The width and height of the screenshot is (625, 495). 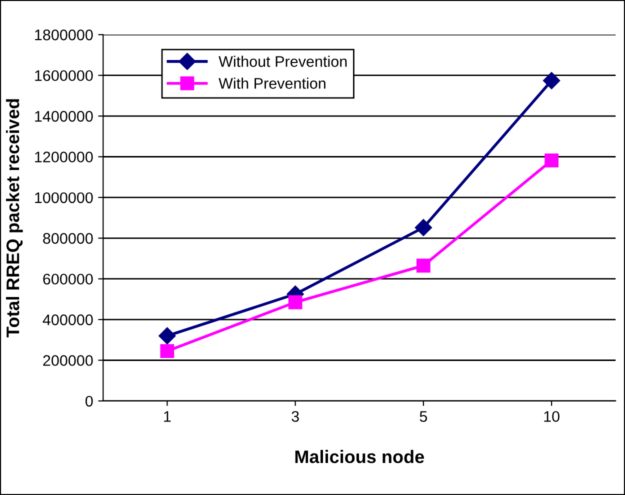 I want to click on y-tick-label: 0, so click(x=89, y=401).